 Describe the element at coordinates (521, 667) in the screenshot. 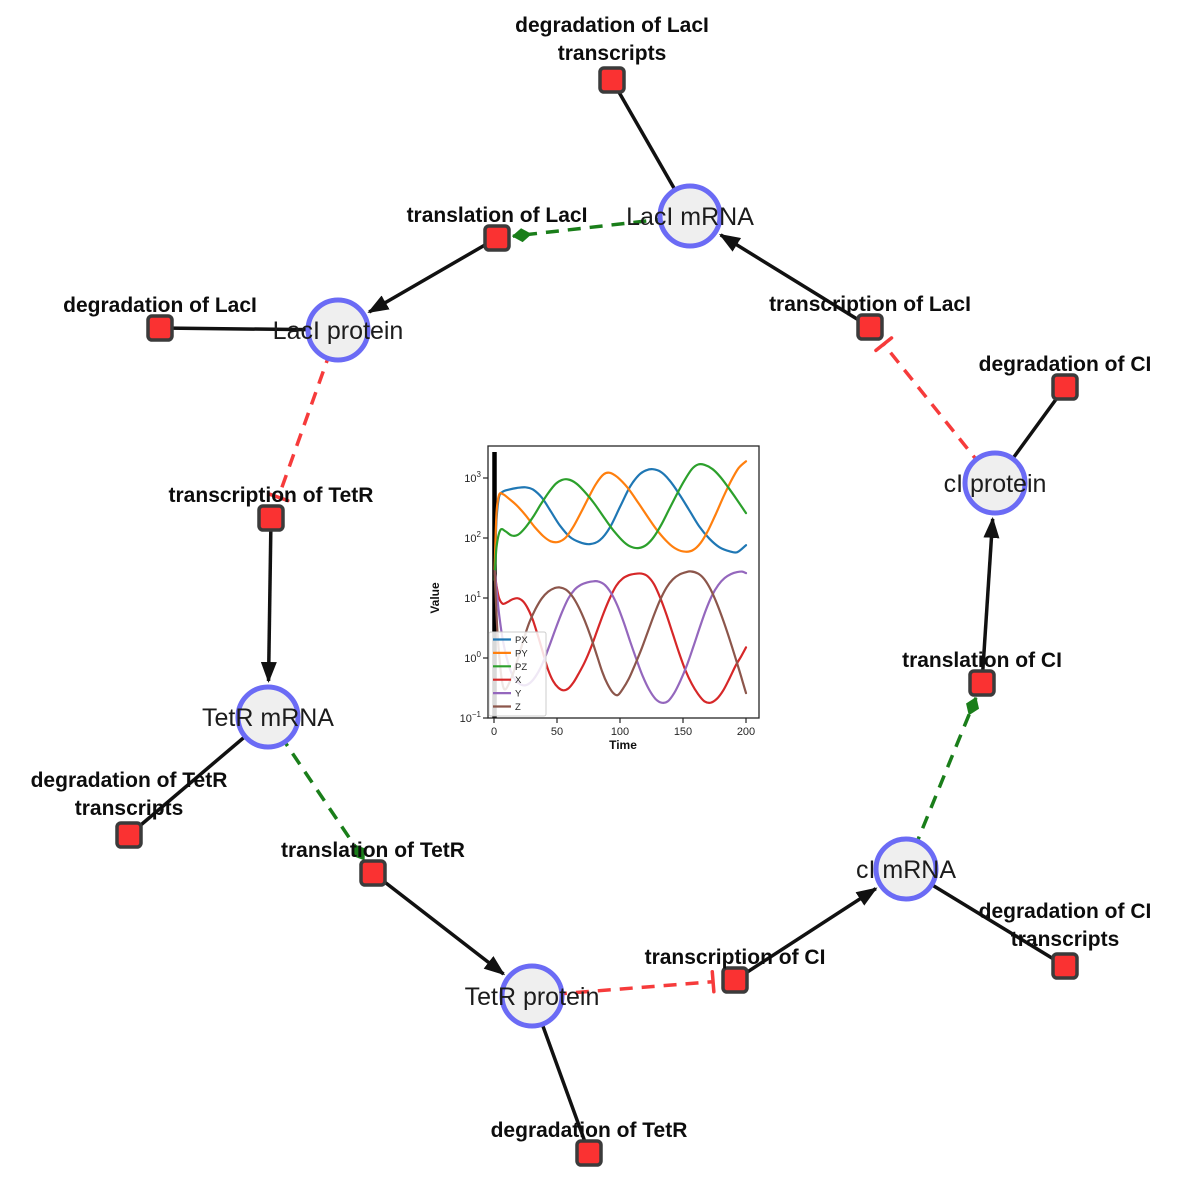

I see `legend-label-PZ: PZ` at that location.